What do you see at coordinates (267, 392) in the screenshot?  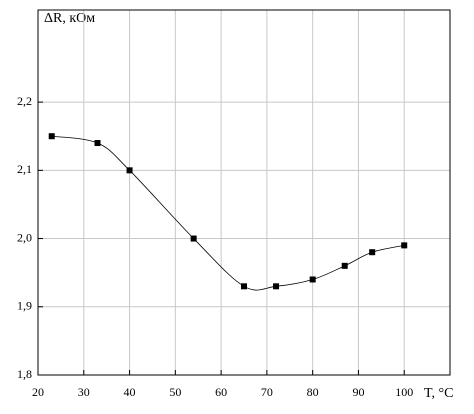 I see `x-tick-label: 70` at bounding box center [267, 392].